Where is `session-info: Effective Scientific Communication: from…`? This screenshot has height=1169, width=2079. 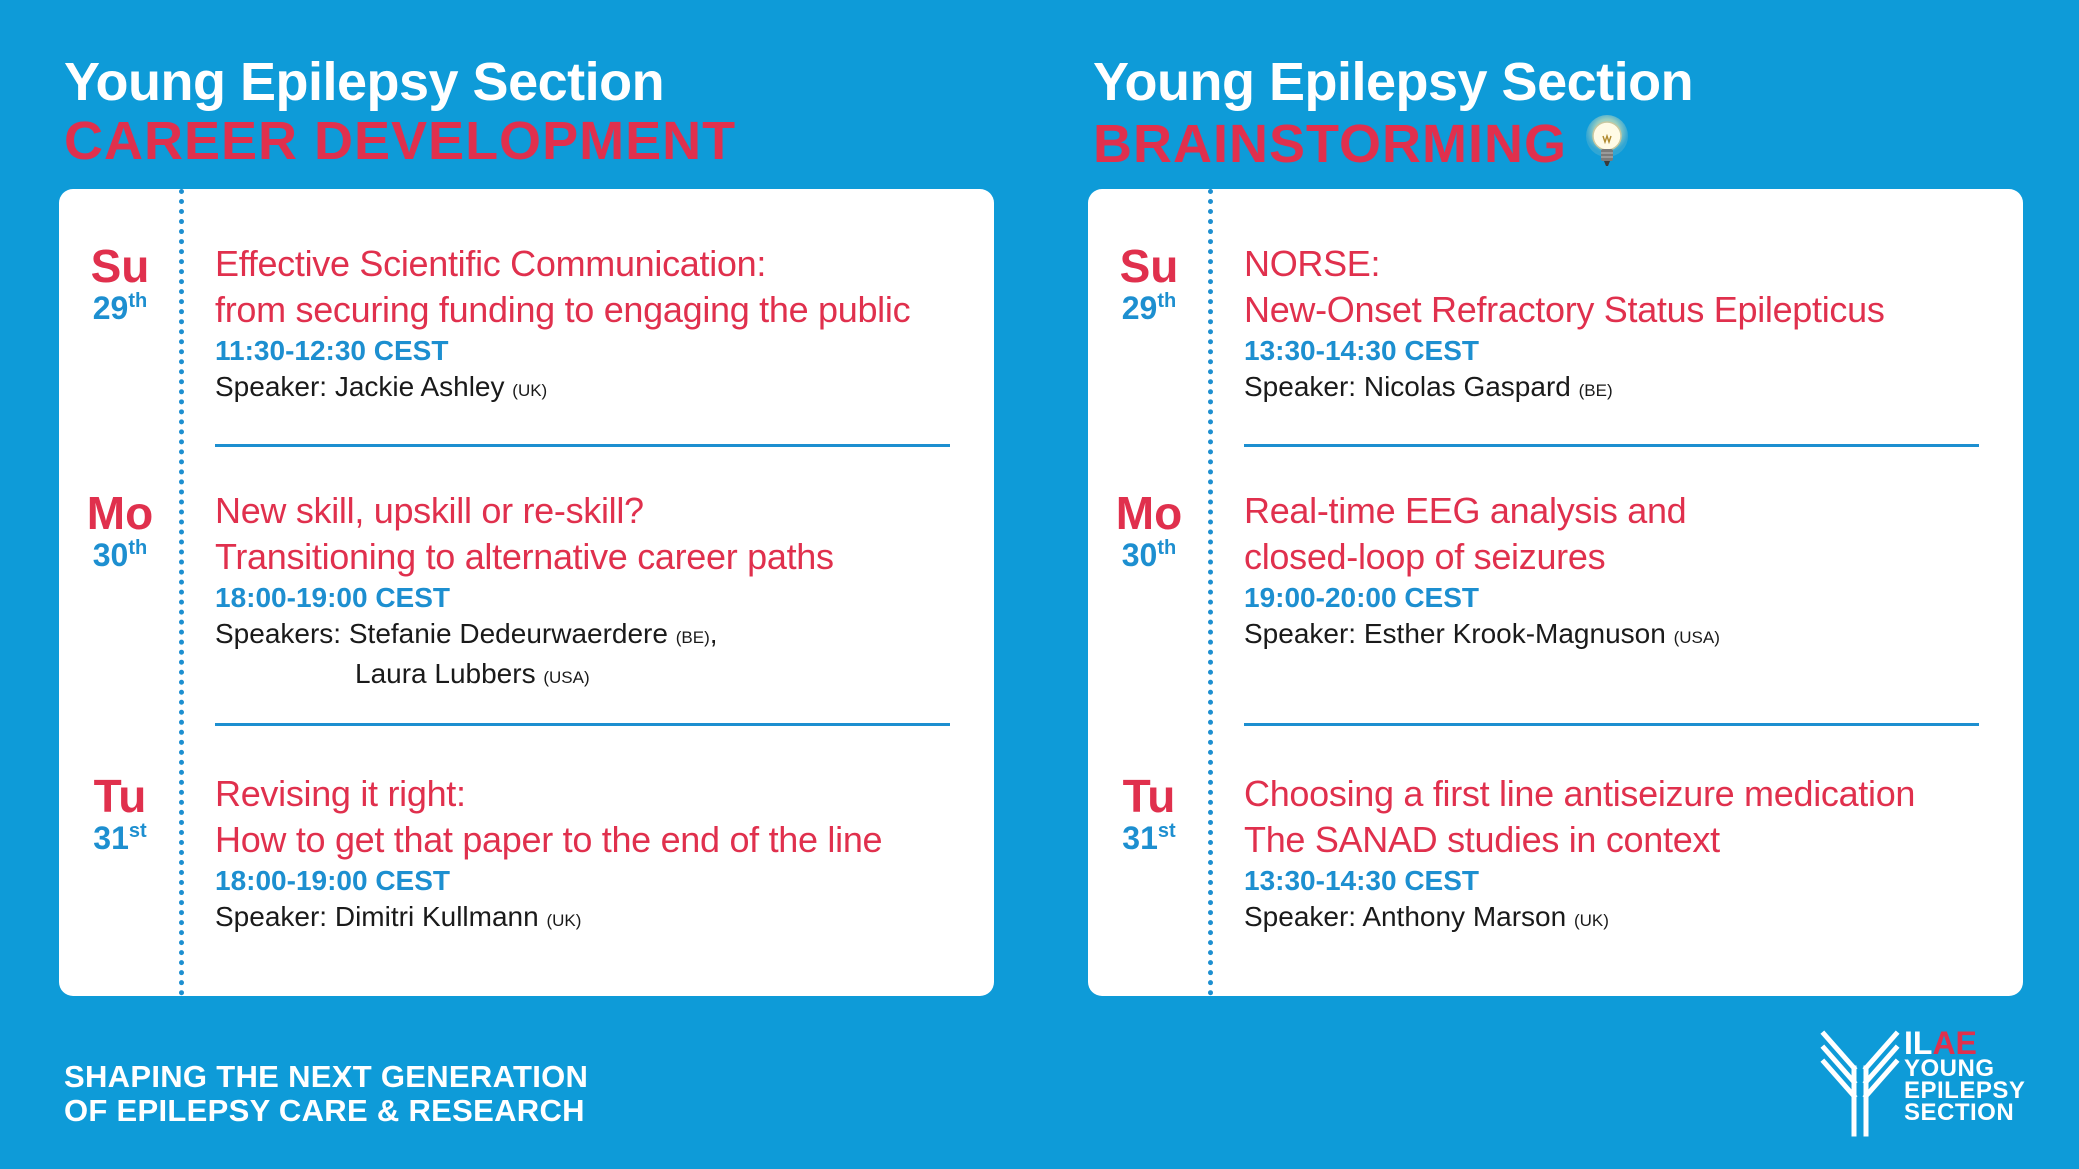 session-info: Effective Scientific Communication: from… is located at coordinates (595, 325).